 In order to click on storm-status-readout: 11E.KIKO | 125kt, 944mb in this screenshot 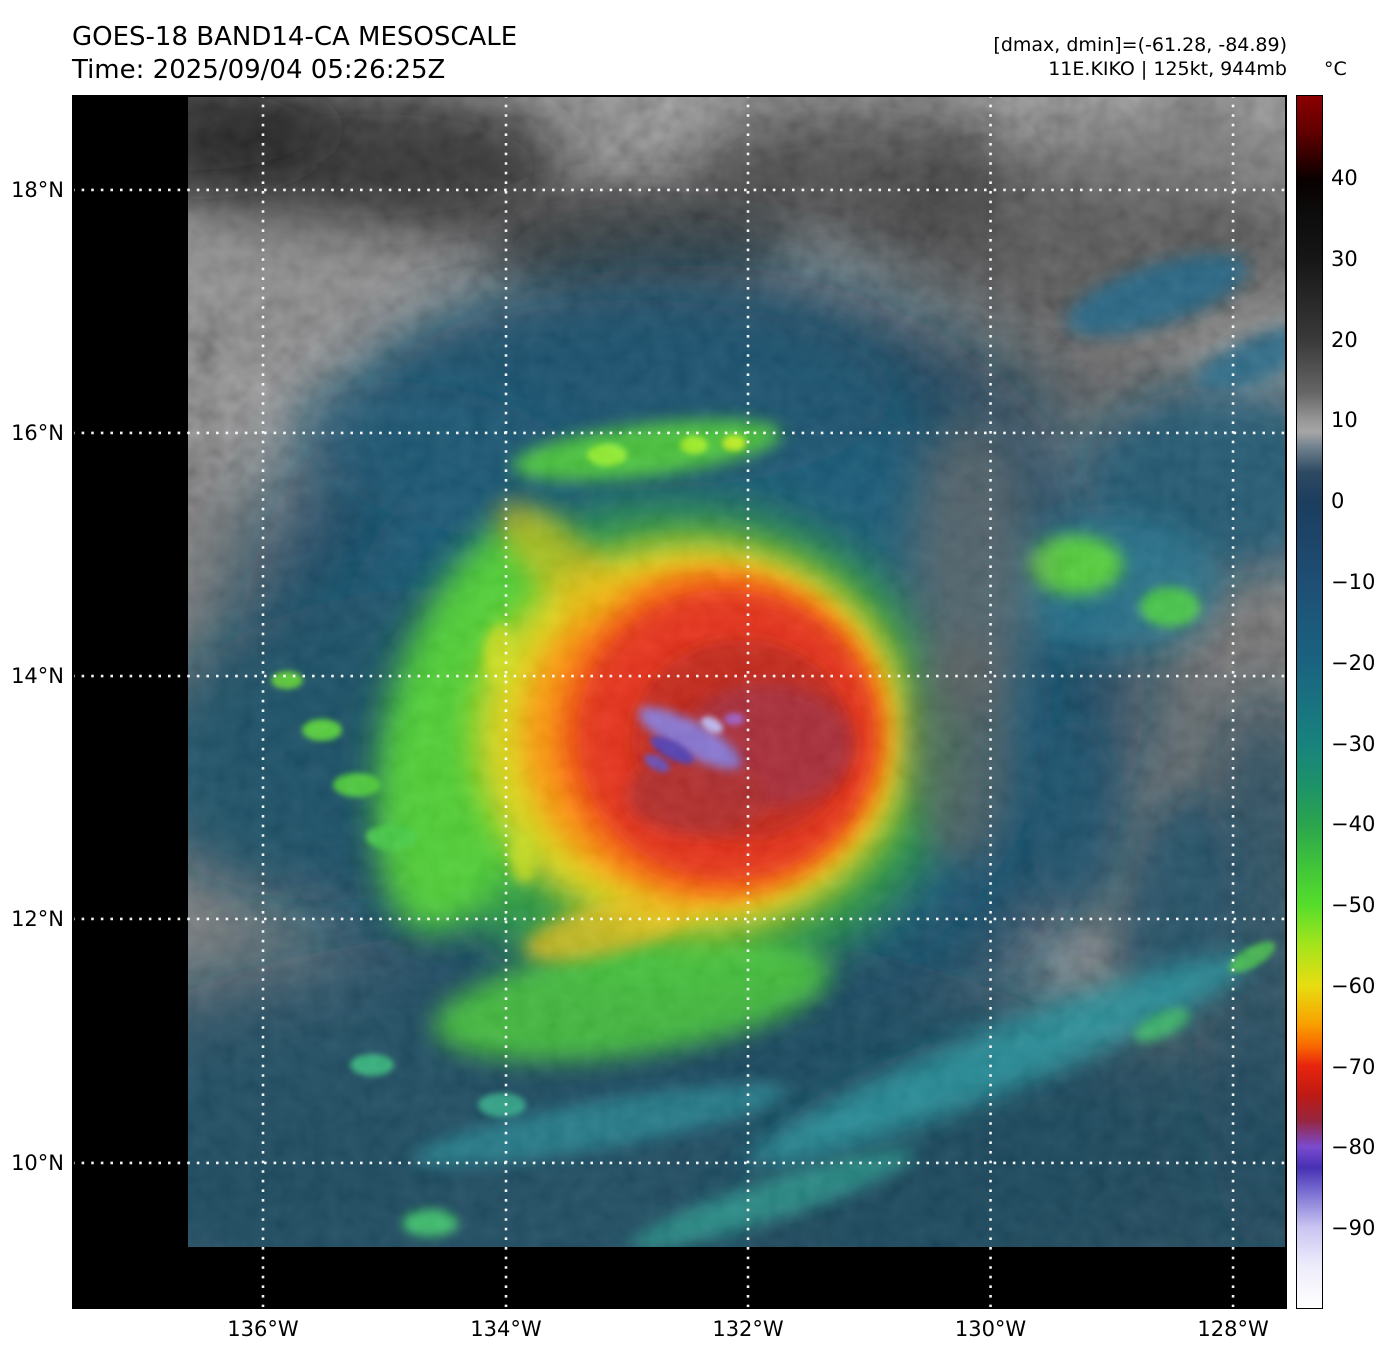, I will do `click(1167, 69)`.